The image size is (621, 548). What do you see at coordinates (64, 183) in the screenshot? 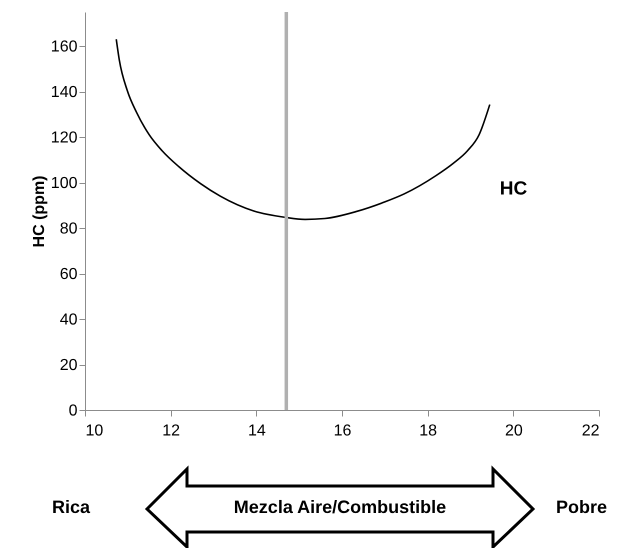
I see `y-tick-label: 100` at bounding box center [64, 183].